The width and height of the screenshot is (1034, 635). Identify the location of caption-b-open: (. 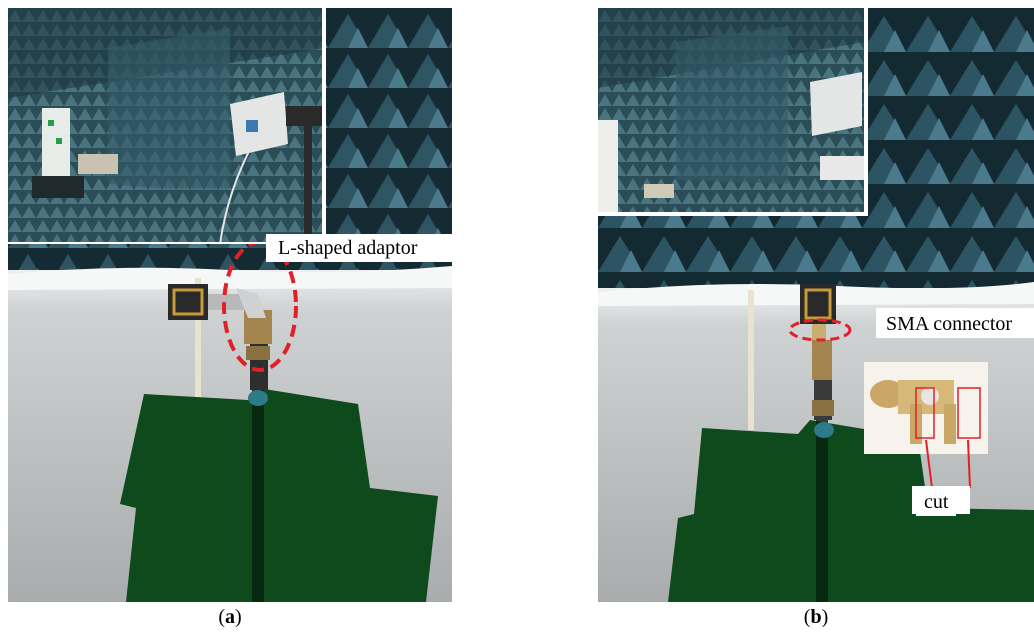
(807, 617).